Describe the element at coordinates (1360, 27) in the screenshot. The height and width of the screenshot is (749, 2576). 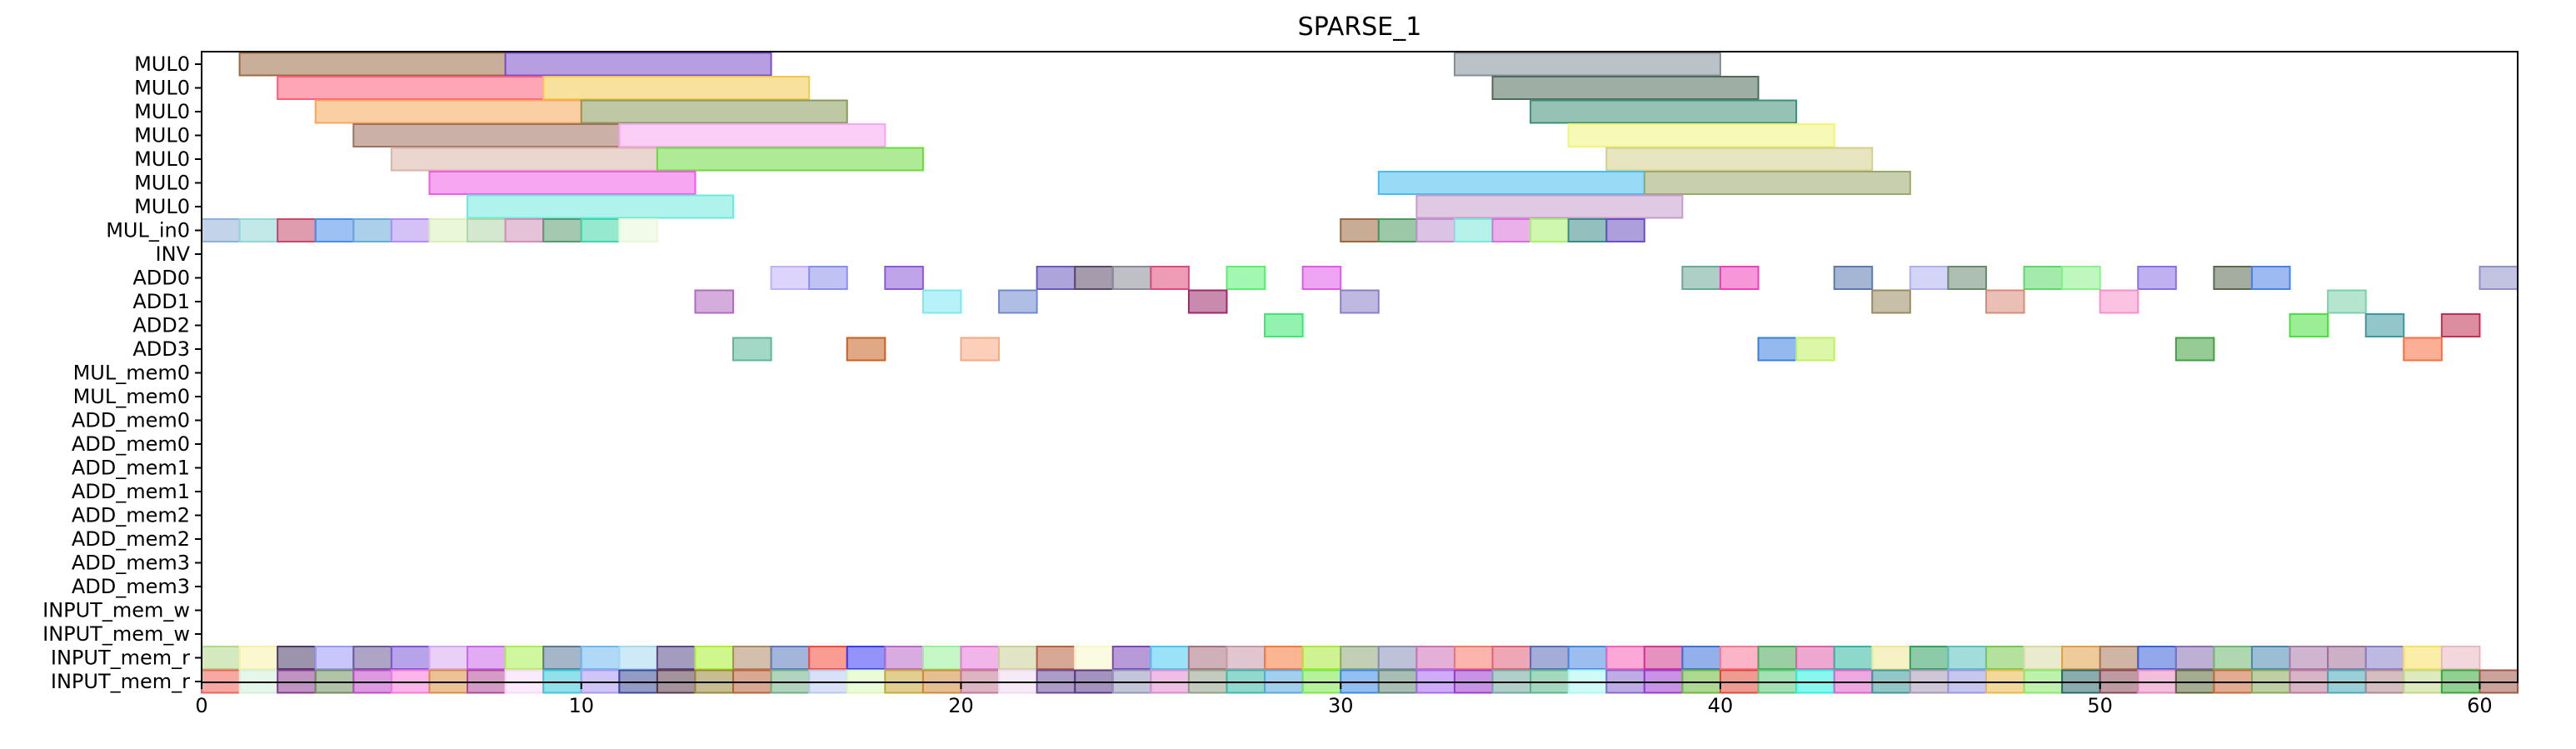
I see `chart-title: SPARSE_1` at that location.